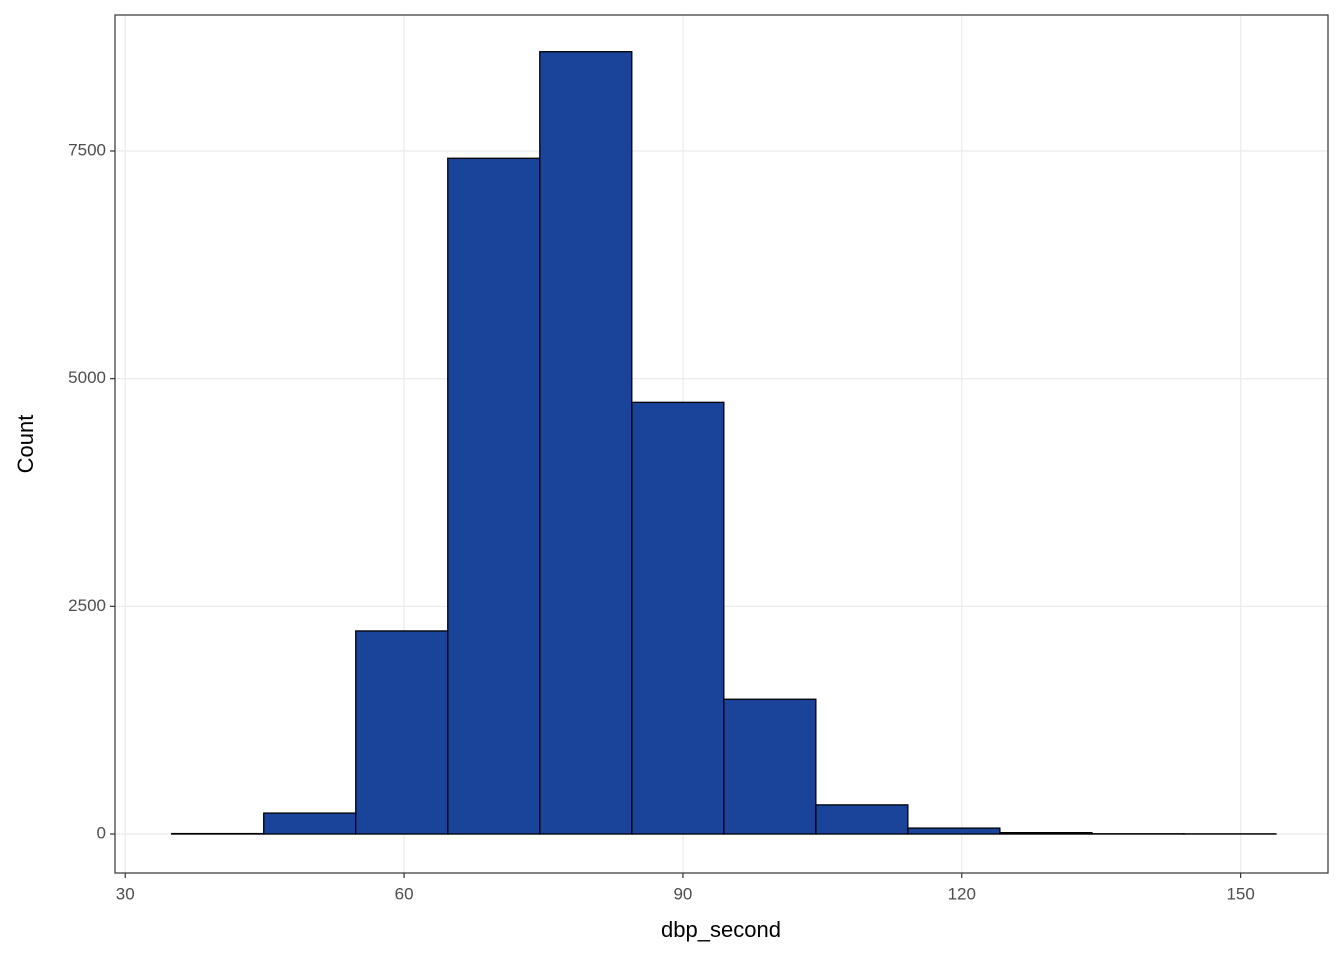  What do you see at coordinates (87, 377) in the screenshot?
I see `y-tick-label: 5000` at bounding box center [87, 377].